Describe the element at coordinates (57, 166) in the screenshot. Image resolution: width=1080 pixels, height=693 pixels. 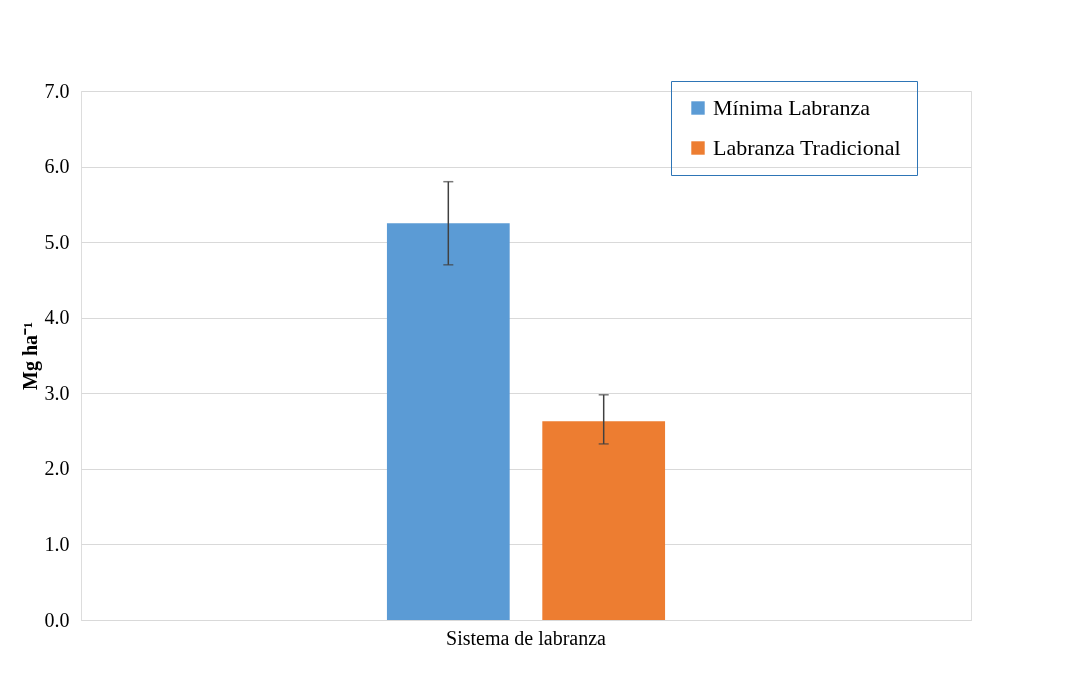
I see `y-tick-label: 6.0` at that location.